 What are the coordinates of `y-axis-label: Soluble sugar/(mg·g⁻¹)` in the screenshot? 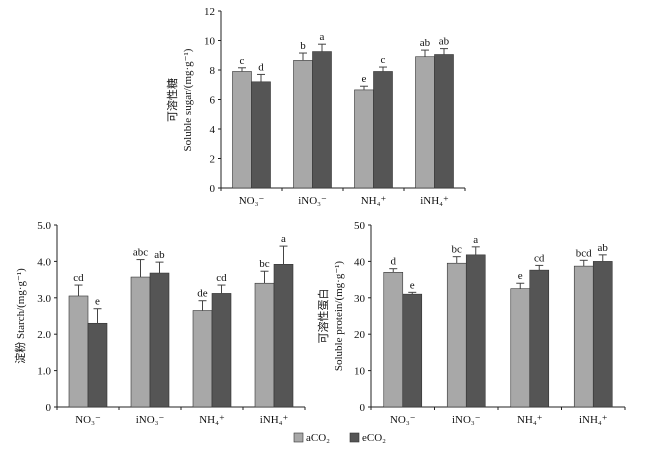 It's located at (188, 99).